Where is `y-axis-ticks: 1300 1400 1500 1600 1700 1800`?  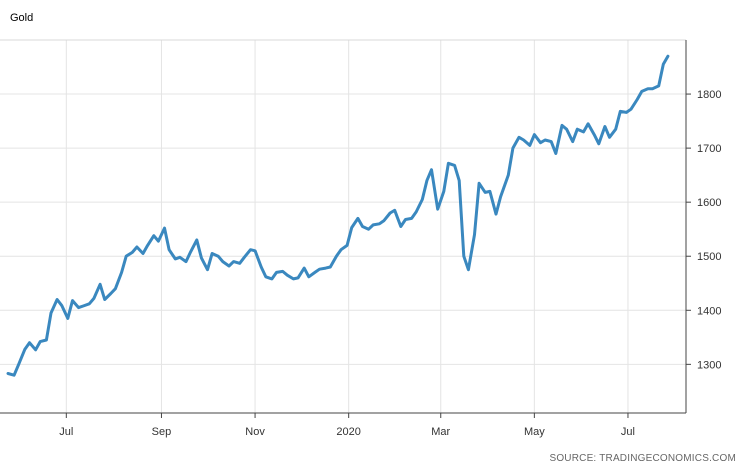
y-axis-ticks: 1300 1400 1500 1600 1700 1800 is located at coordinates (703, 230).